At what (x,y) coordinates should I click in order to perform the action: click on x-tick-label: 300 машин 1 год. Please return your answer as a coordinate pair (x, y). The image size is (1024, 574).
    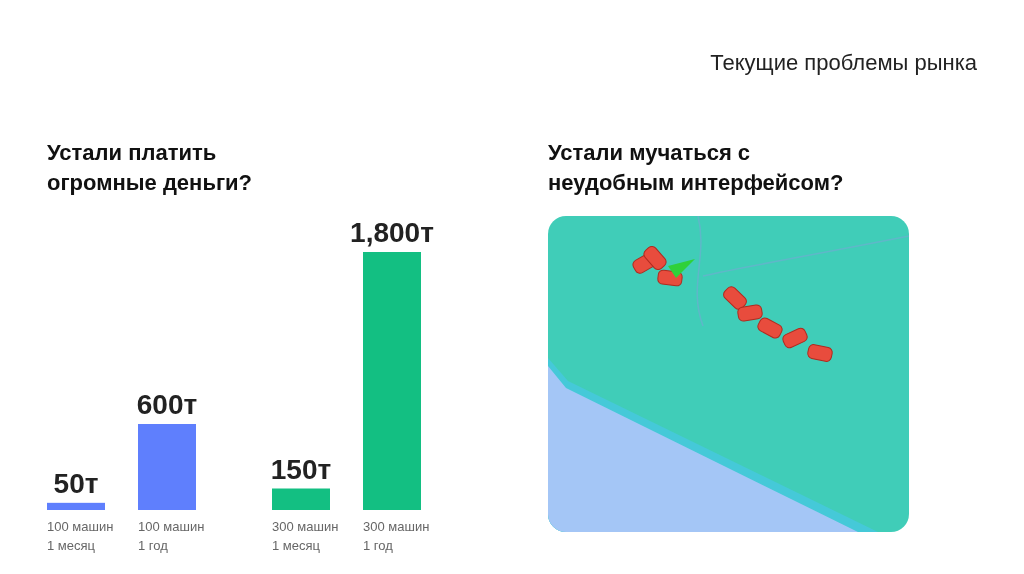
    Looking at the image, I should click on (396, 536).